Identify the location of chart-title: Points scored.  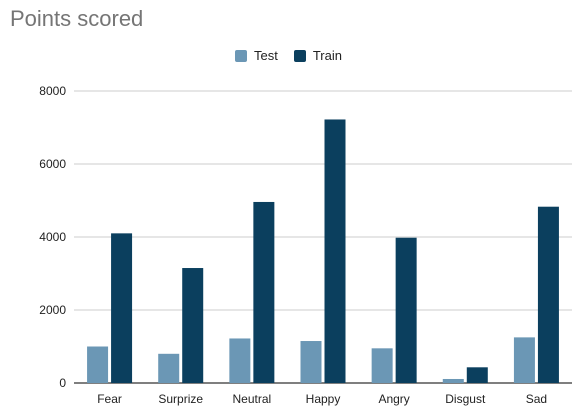
(77, 18).